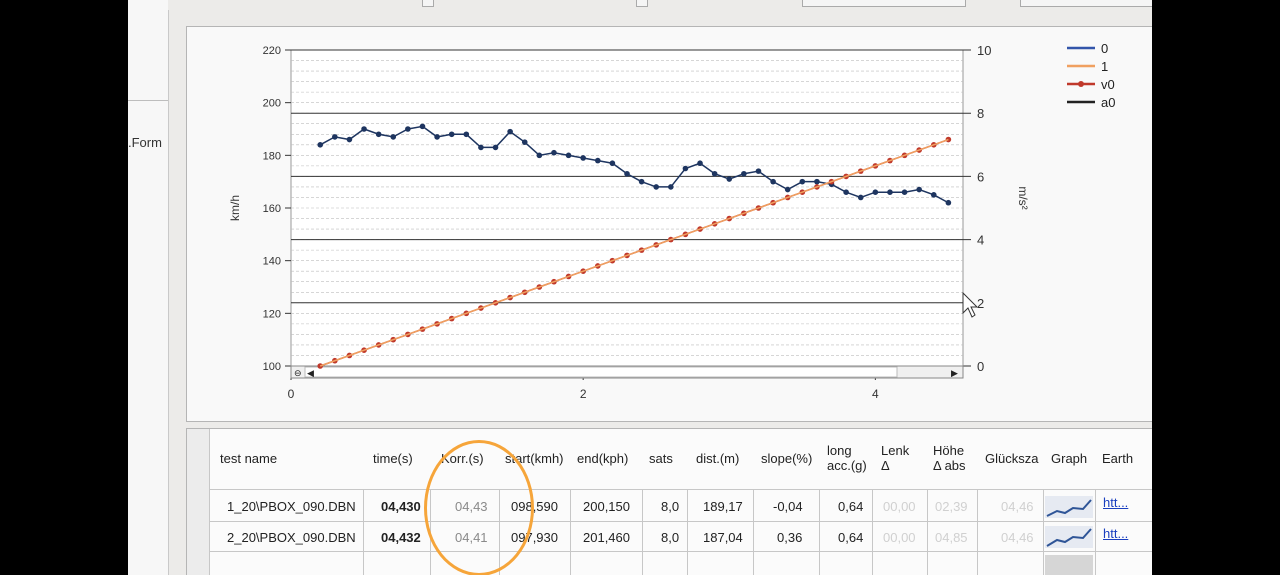 This screenshot has width=1280, height=575. I want to click on cell-sats: 8,0, so click(670, 537).